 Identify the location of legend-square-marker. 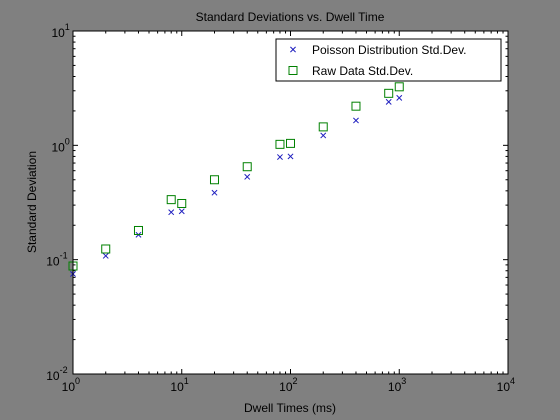
(293, 70).